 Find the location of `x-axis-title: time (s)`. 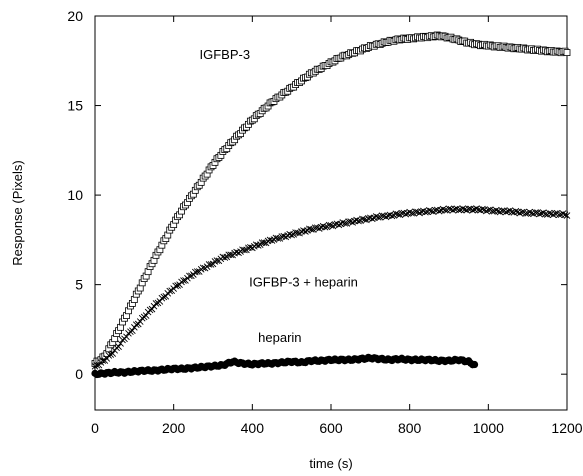

x-axis-title: time (s) is located at coordinates (330, 463).